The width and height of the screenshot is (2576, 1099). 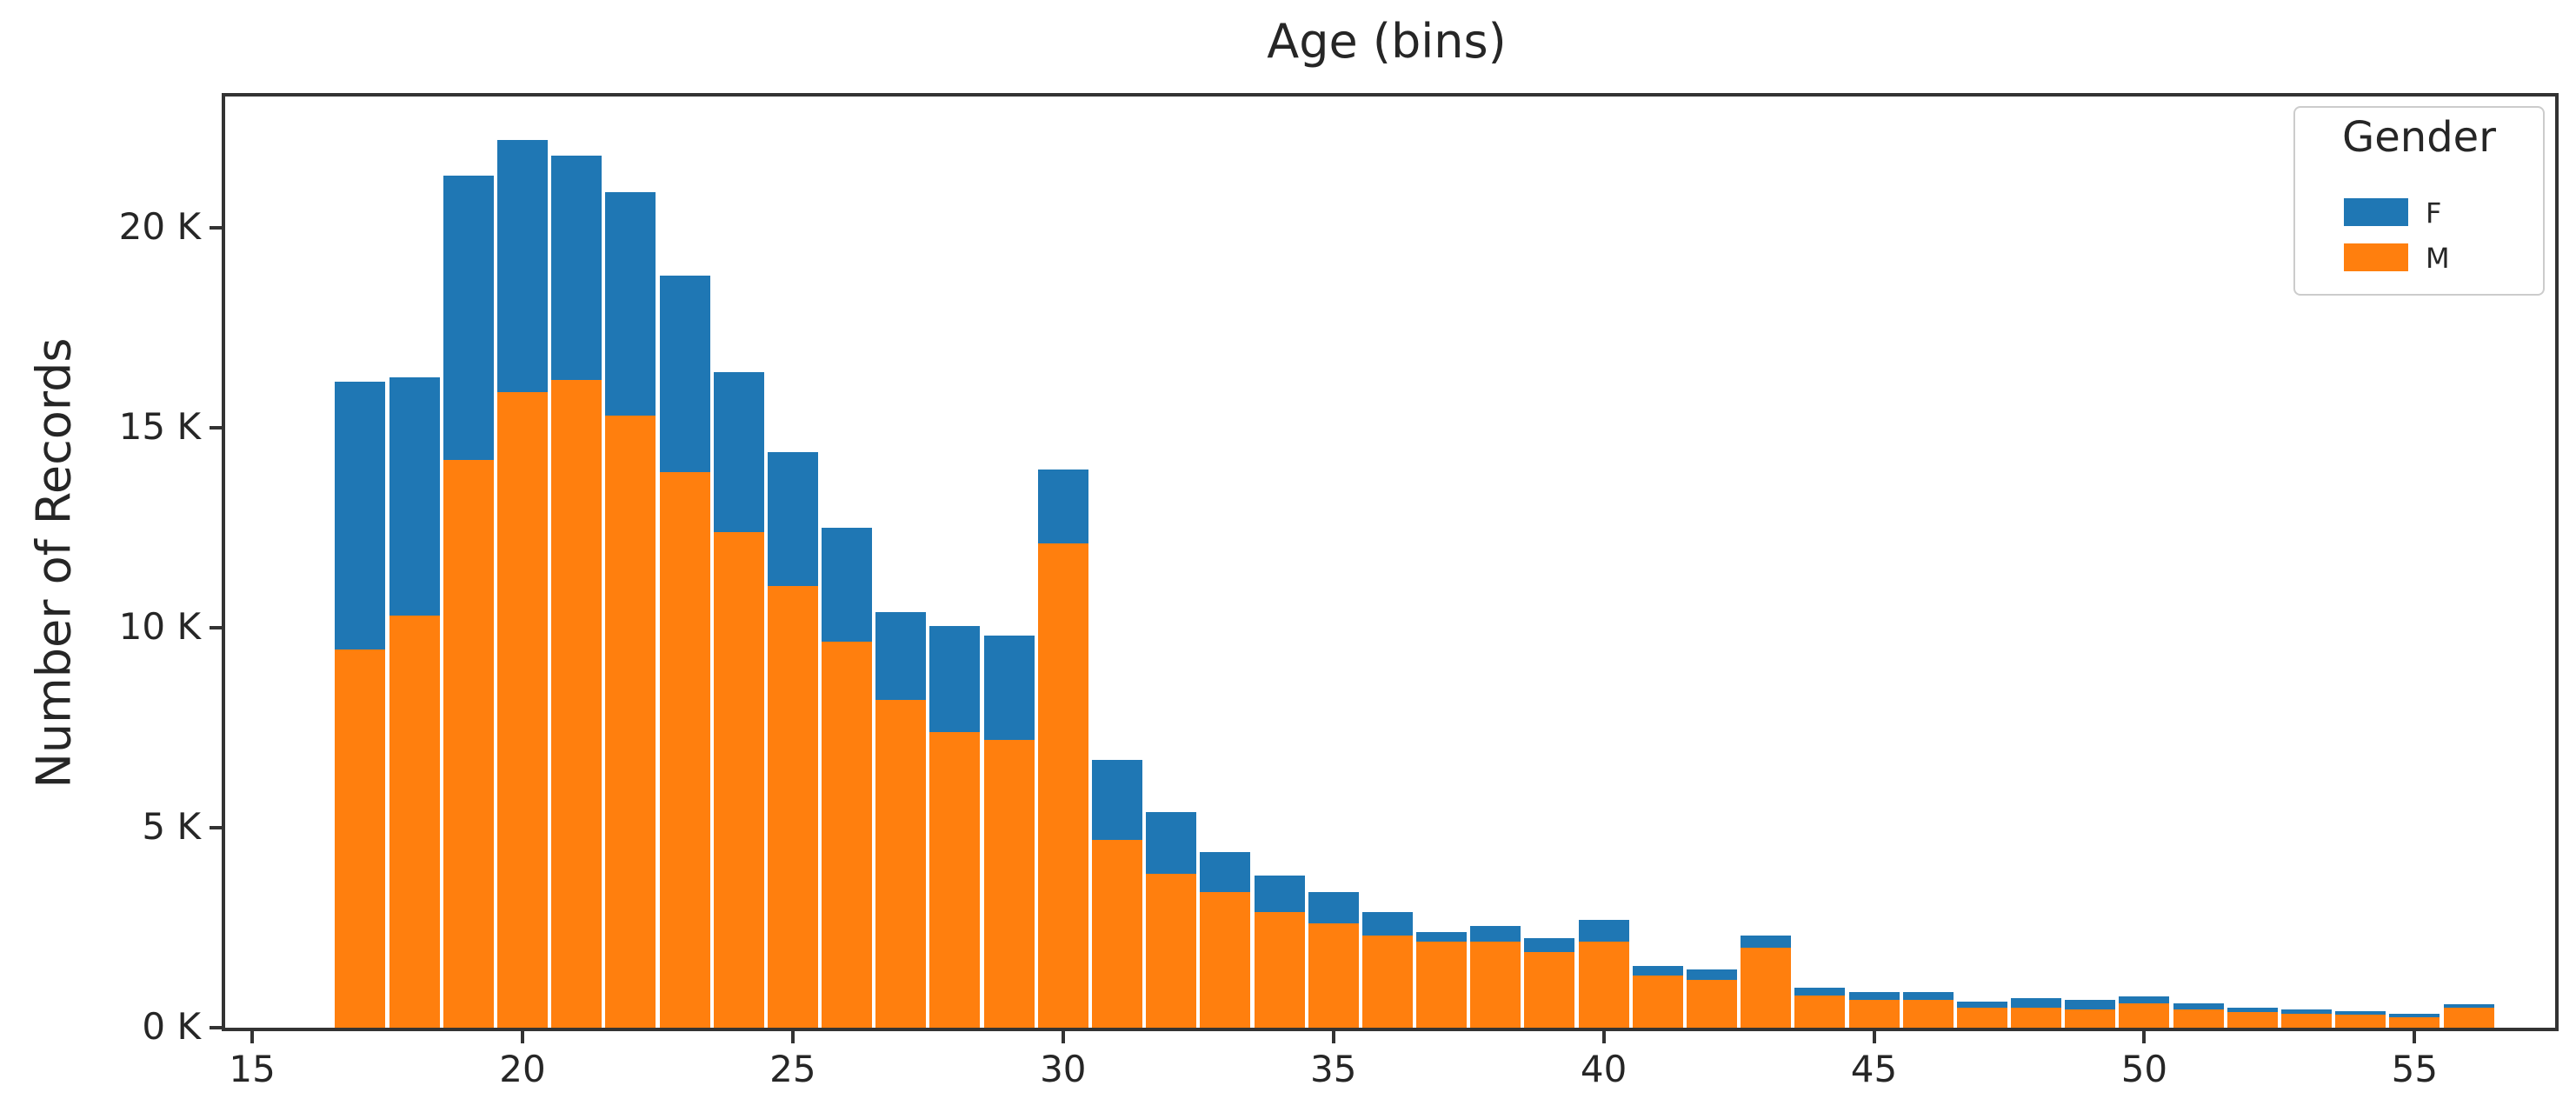 I want to click on y-tick-label-5000: 5 K, so click(x=171, y=826).